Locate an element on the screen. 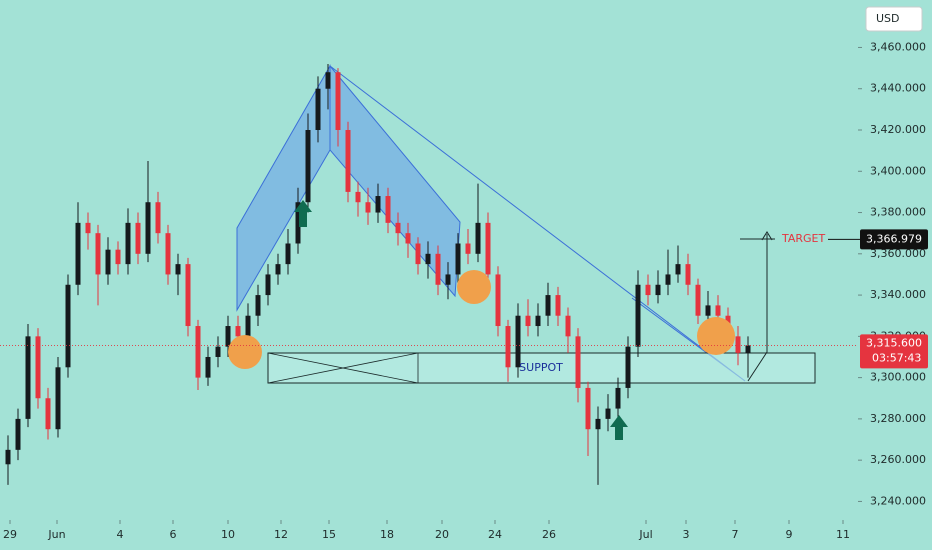  support-label: SUPPOT is located at coordinates (541, 367).